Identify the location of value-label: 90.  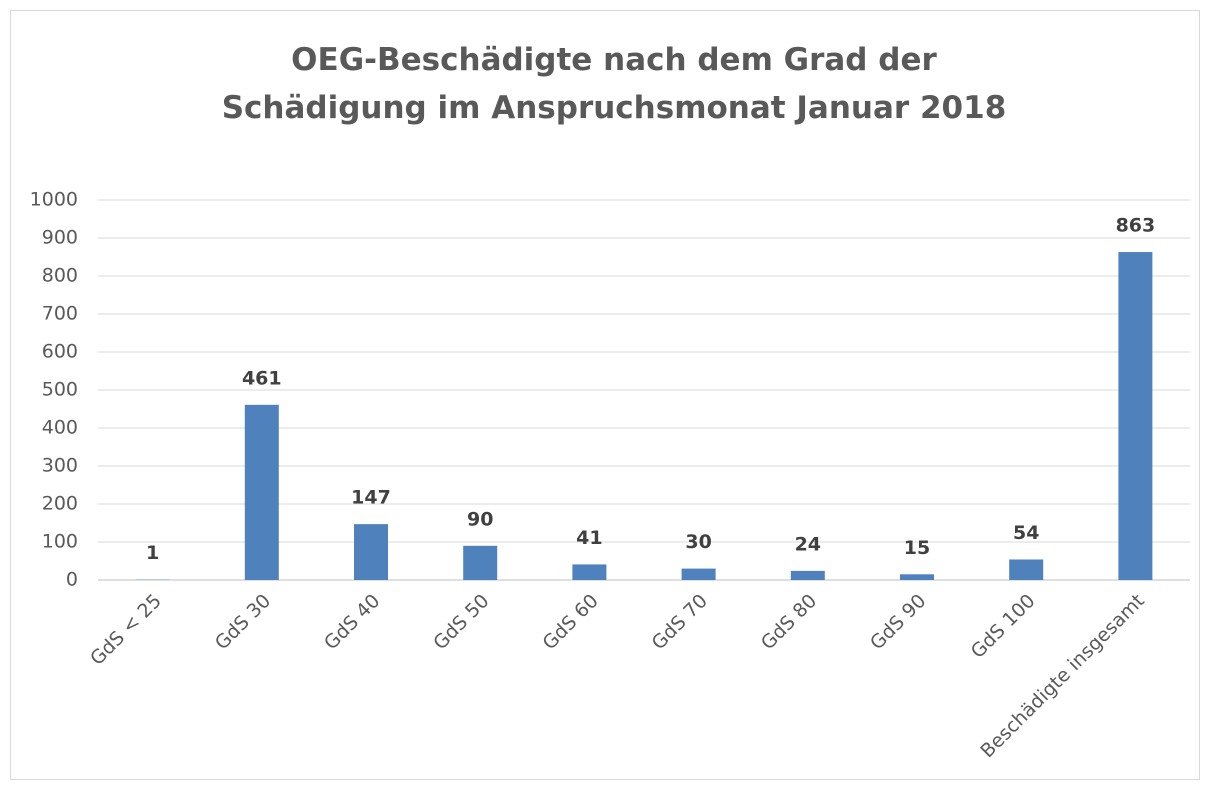
(480, 519).